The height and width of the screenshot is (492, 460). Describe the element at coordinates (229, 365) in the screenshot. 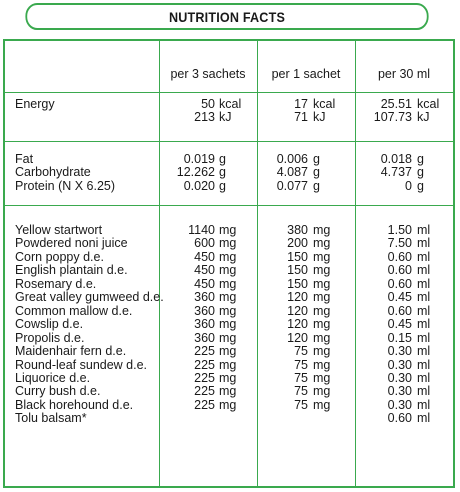

I see `table-row: Round-leaf sundew d.e. 225 mg 75 mg 0.30 ml` at that location.